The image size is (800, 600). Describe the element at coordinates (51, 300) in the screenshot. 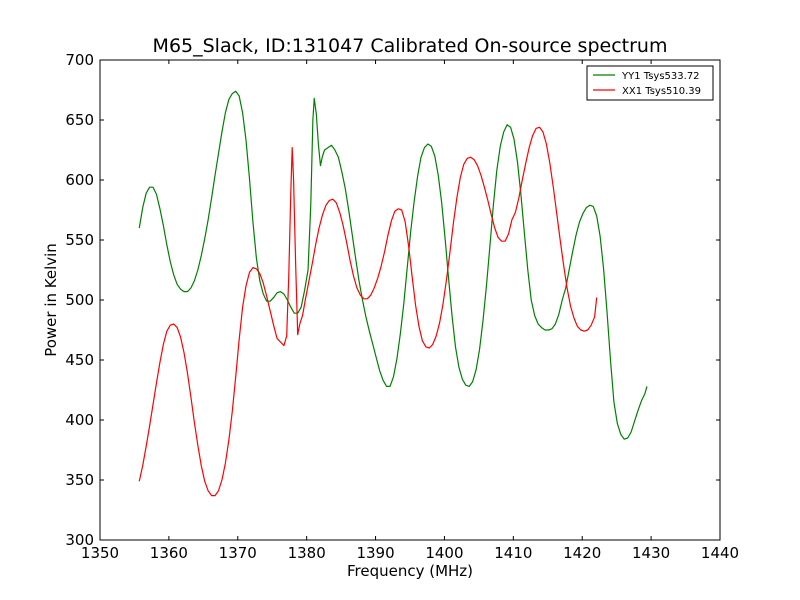

I see `y-axis-label: Power in Kelvin` at that location.